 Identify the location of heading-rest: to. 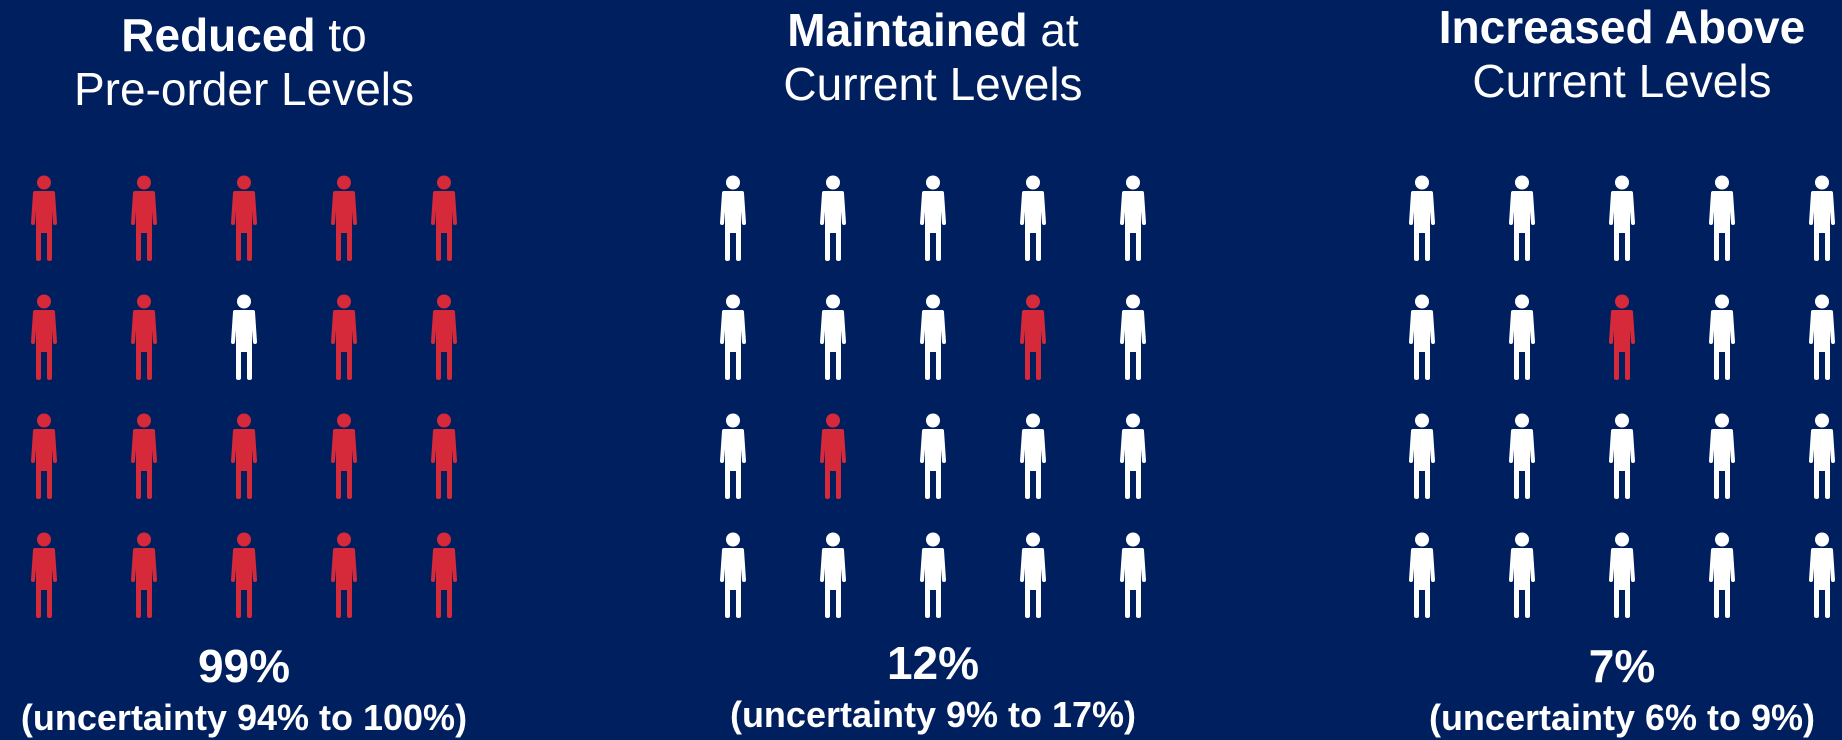
(341, 35).